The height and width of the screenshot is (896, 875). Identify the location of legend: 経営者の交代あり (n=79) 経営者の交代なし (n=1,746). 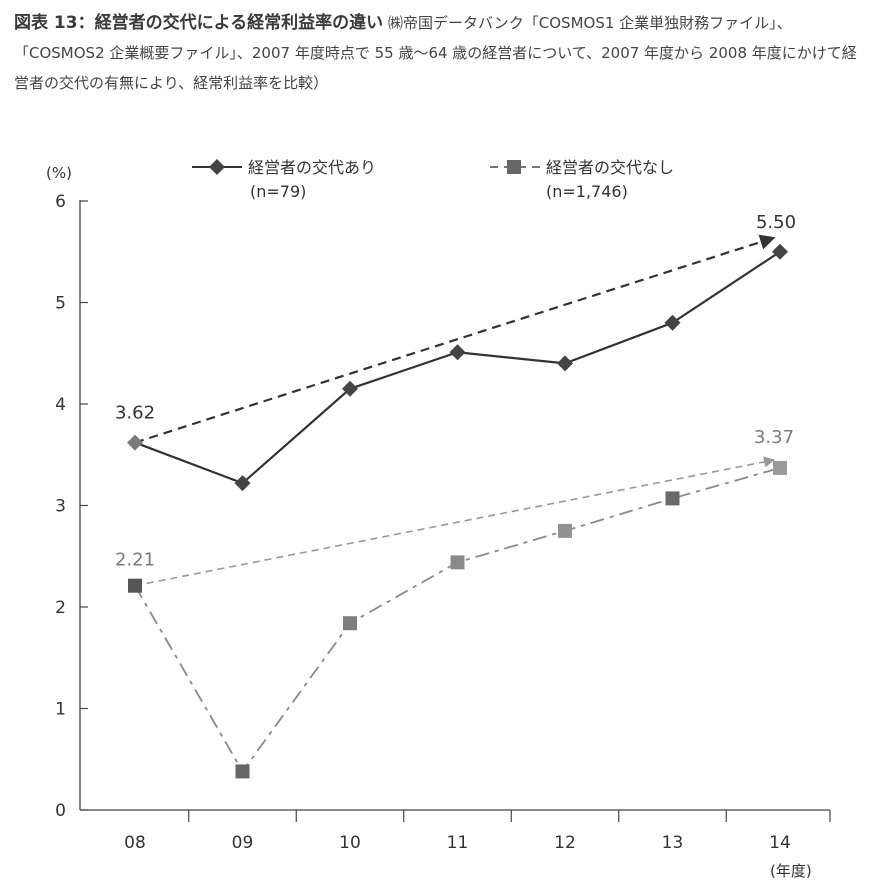
(433, 179).